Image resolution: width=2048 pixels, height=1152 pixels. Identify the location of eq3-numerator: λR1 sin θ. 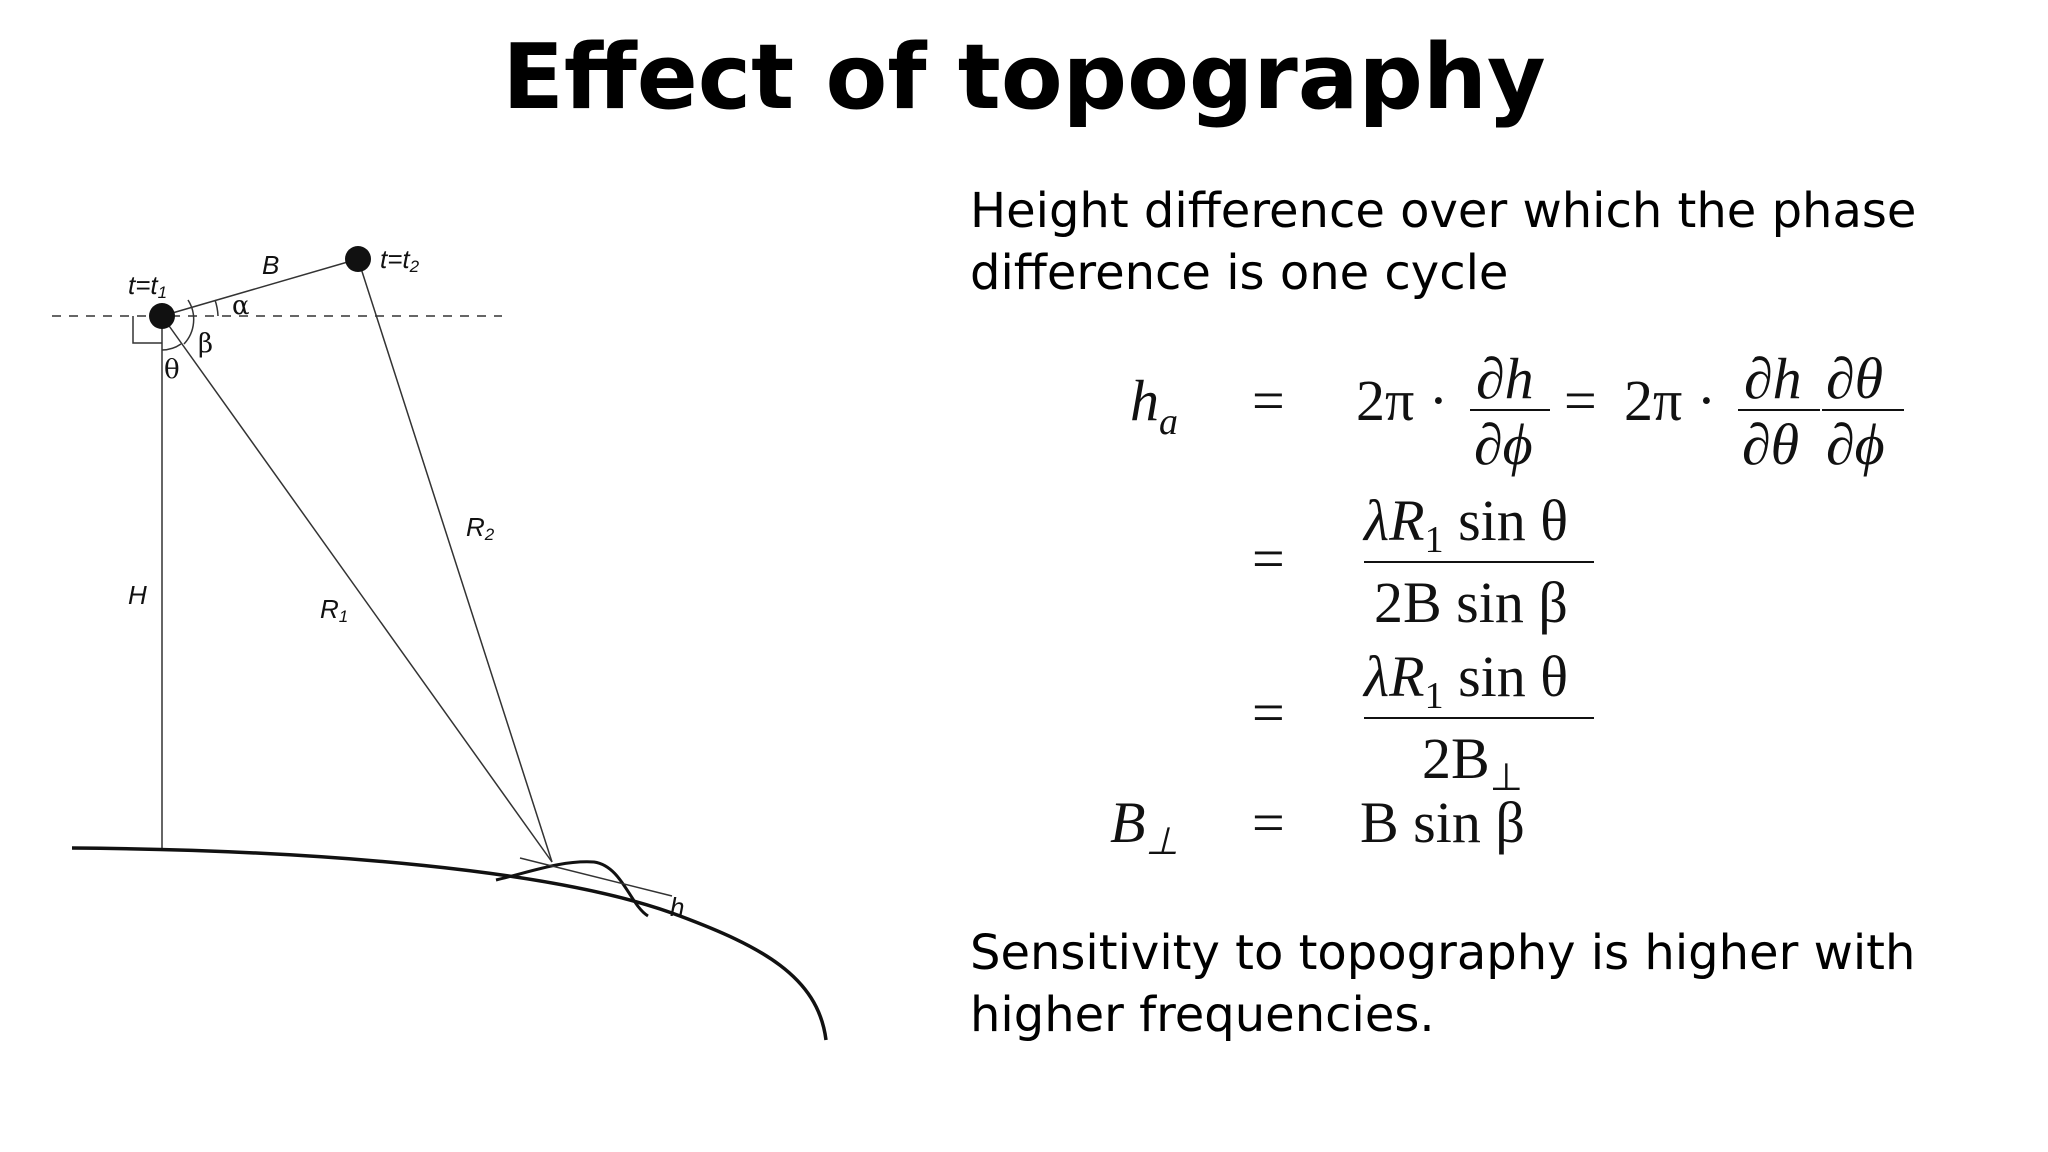
(1465, 680).